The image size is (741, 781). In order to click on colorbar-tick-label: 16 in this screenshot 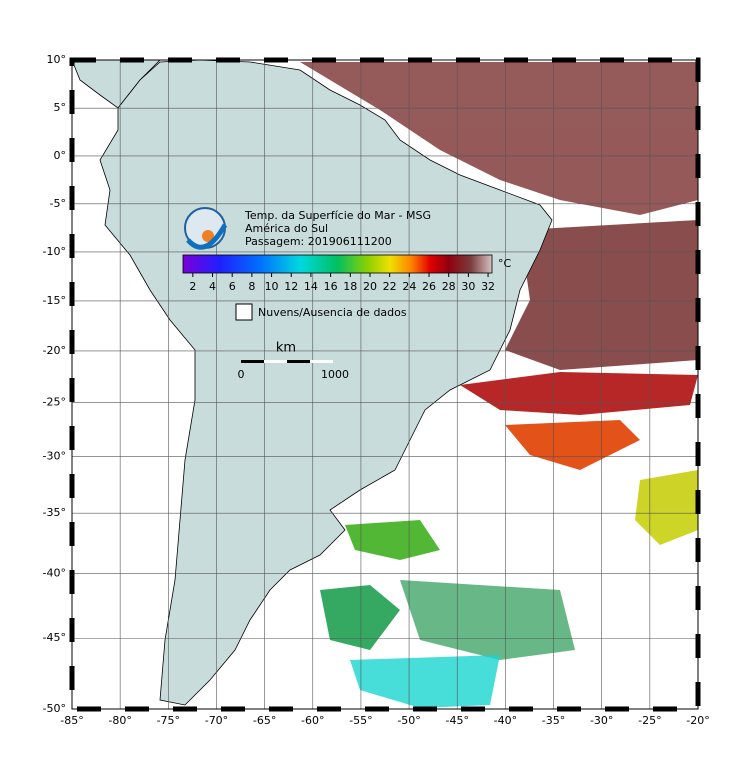, I will do `click(331, 286)`.